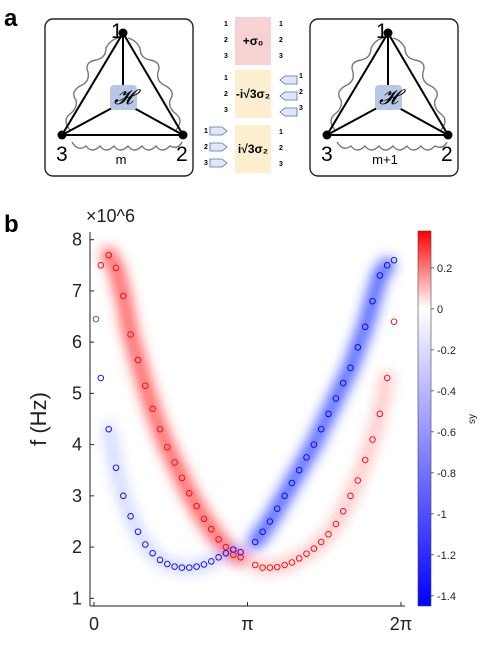 The width and height of the screenshot is (483, 652). I want to click on left-node-3-label: 3, so click(62, 154).